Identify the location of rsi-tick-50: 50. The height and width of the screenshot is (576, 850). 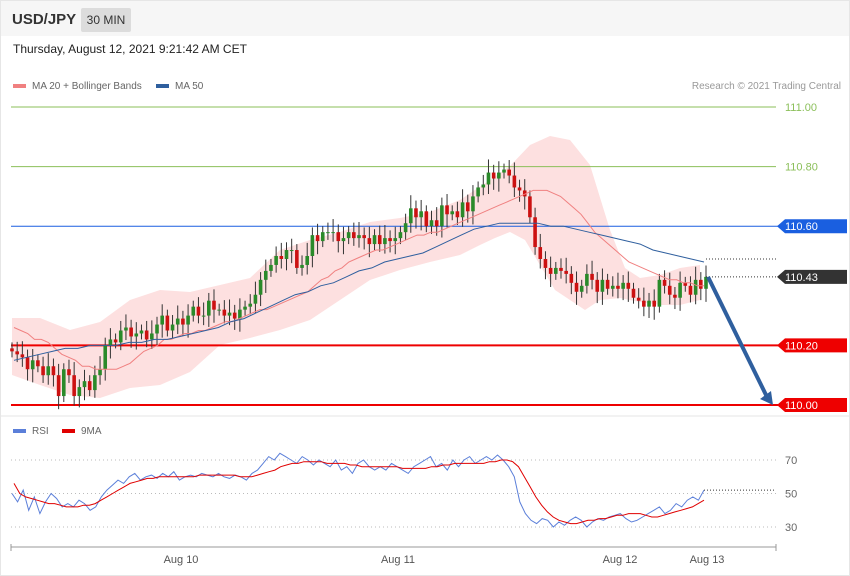
(791, 495).